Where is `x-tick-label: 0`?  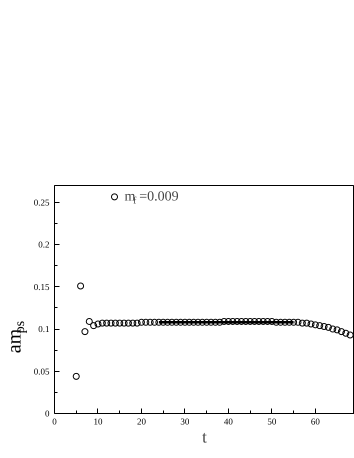
x-tick-label: 0 is located at coordinates (55, 421).